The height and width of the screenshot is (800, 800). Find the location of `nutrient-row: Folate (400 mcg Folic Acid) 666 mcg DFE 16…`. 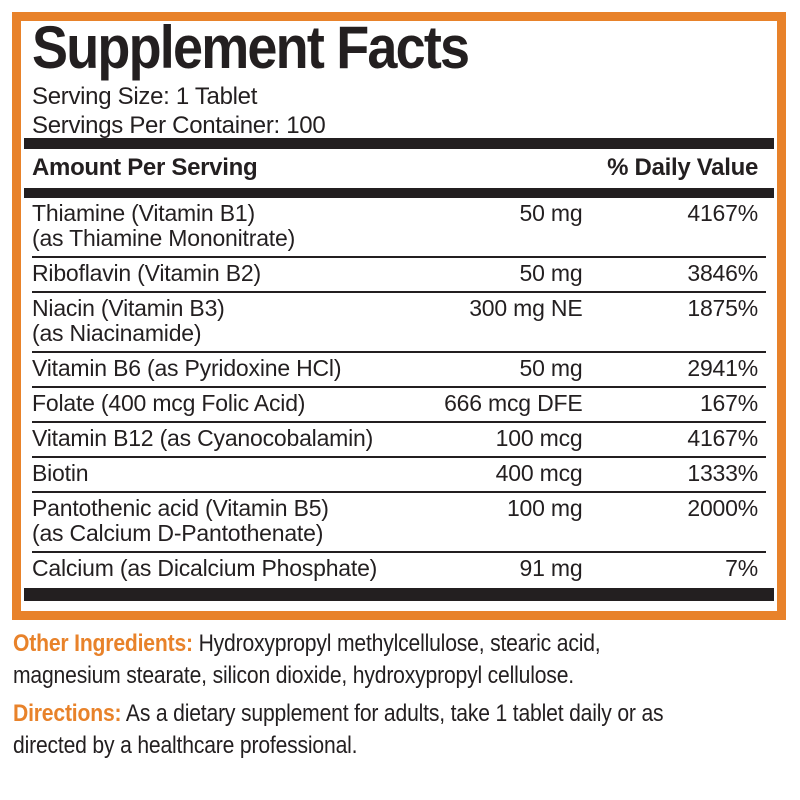

nutrient-row: Folate (400 mcg Folic Acid) 666 mcg DFE 16… is located at coordinates (399, 403).